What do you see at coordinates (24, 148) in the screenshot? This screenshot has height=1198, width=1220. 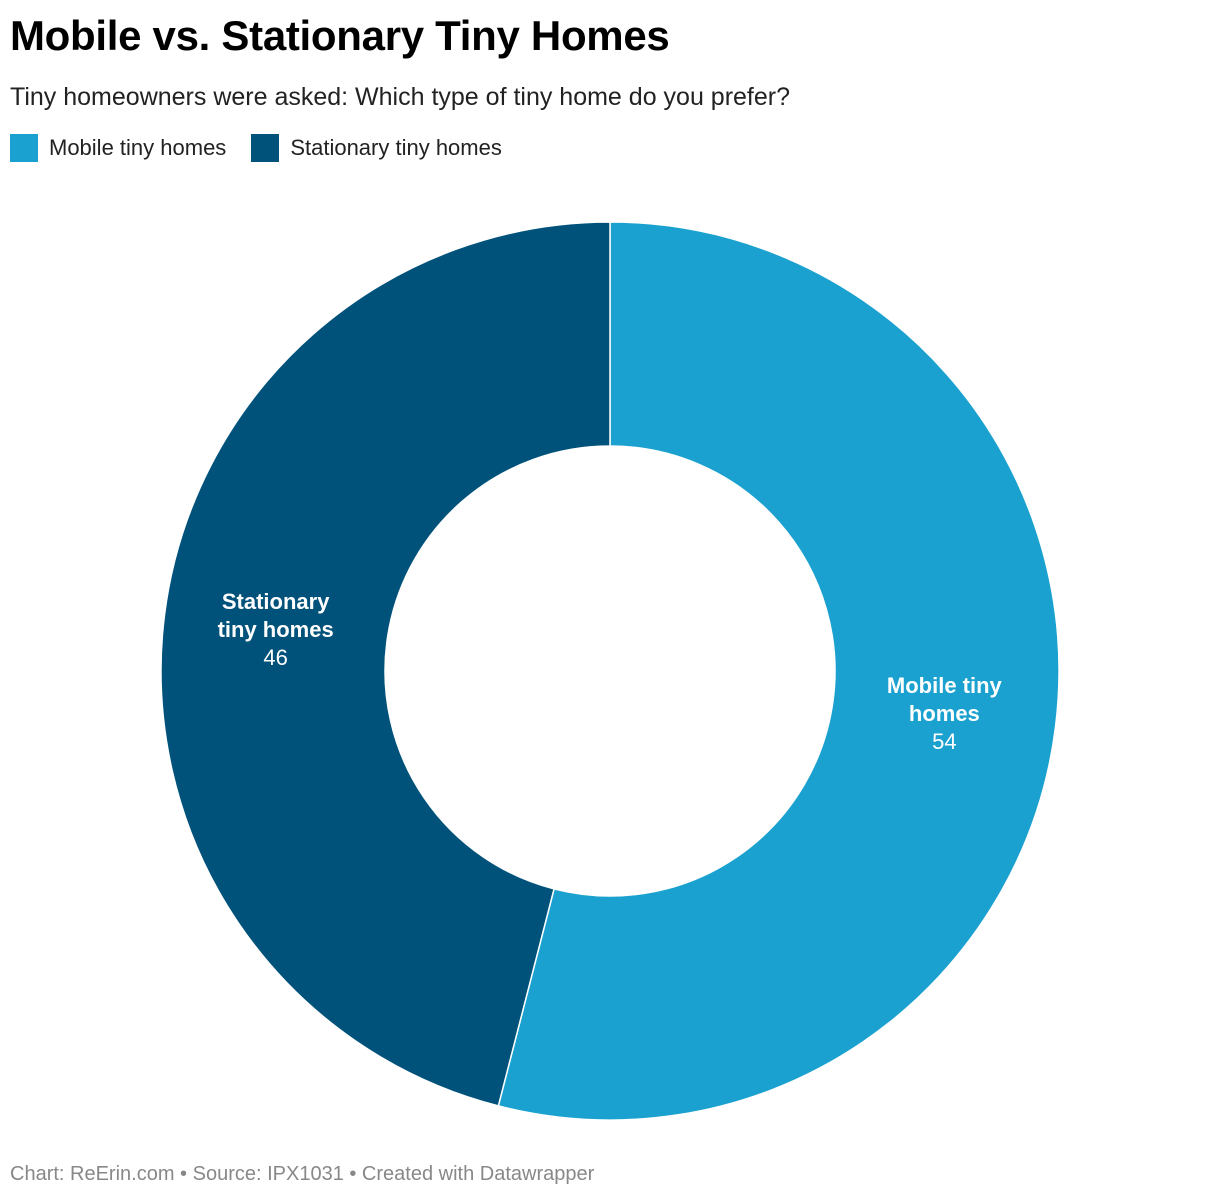 I see `legend-swatch-mobile` at bounding box center [24, 148].